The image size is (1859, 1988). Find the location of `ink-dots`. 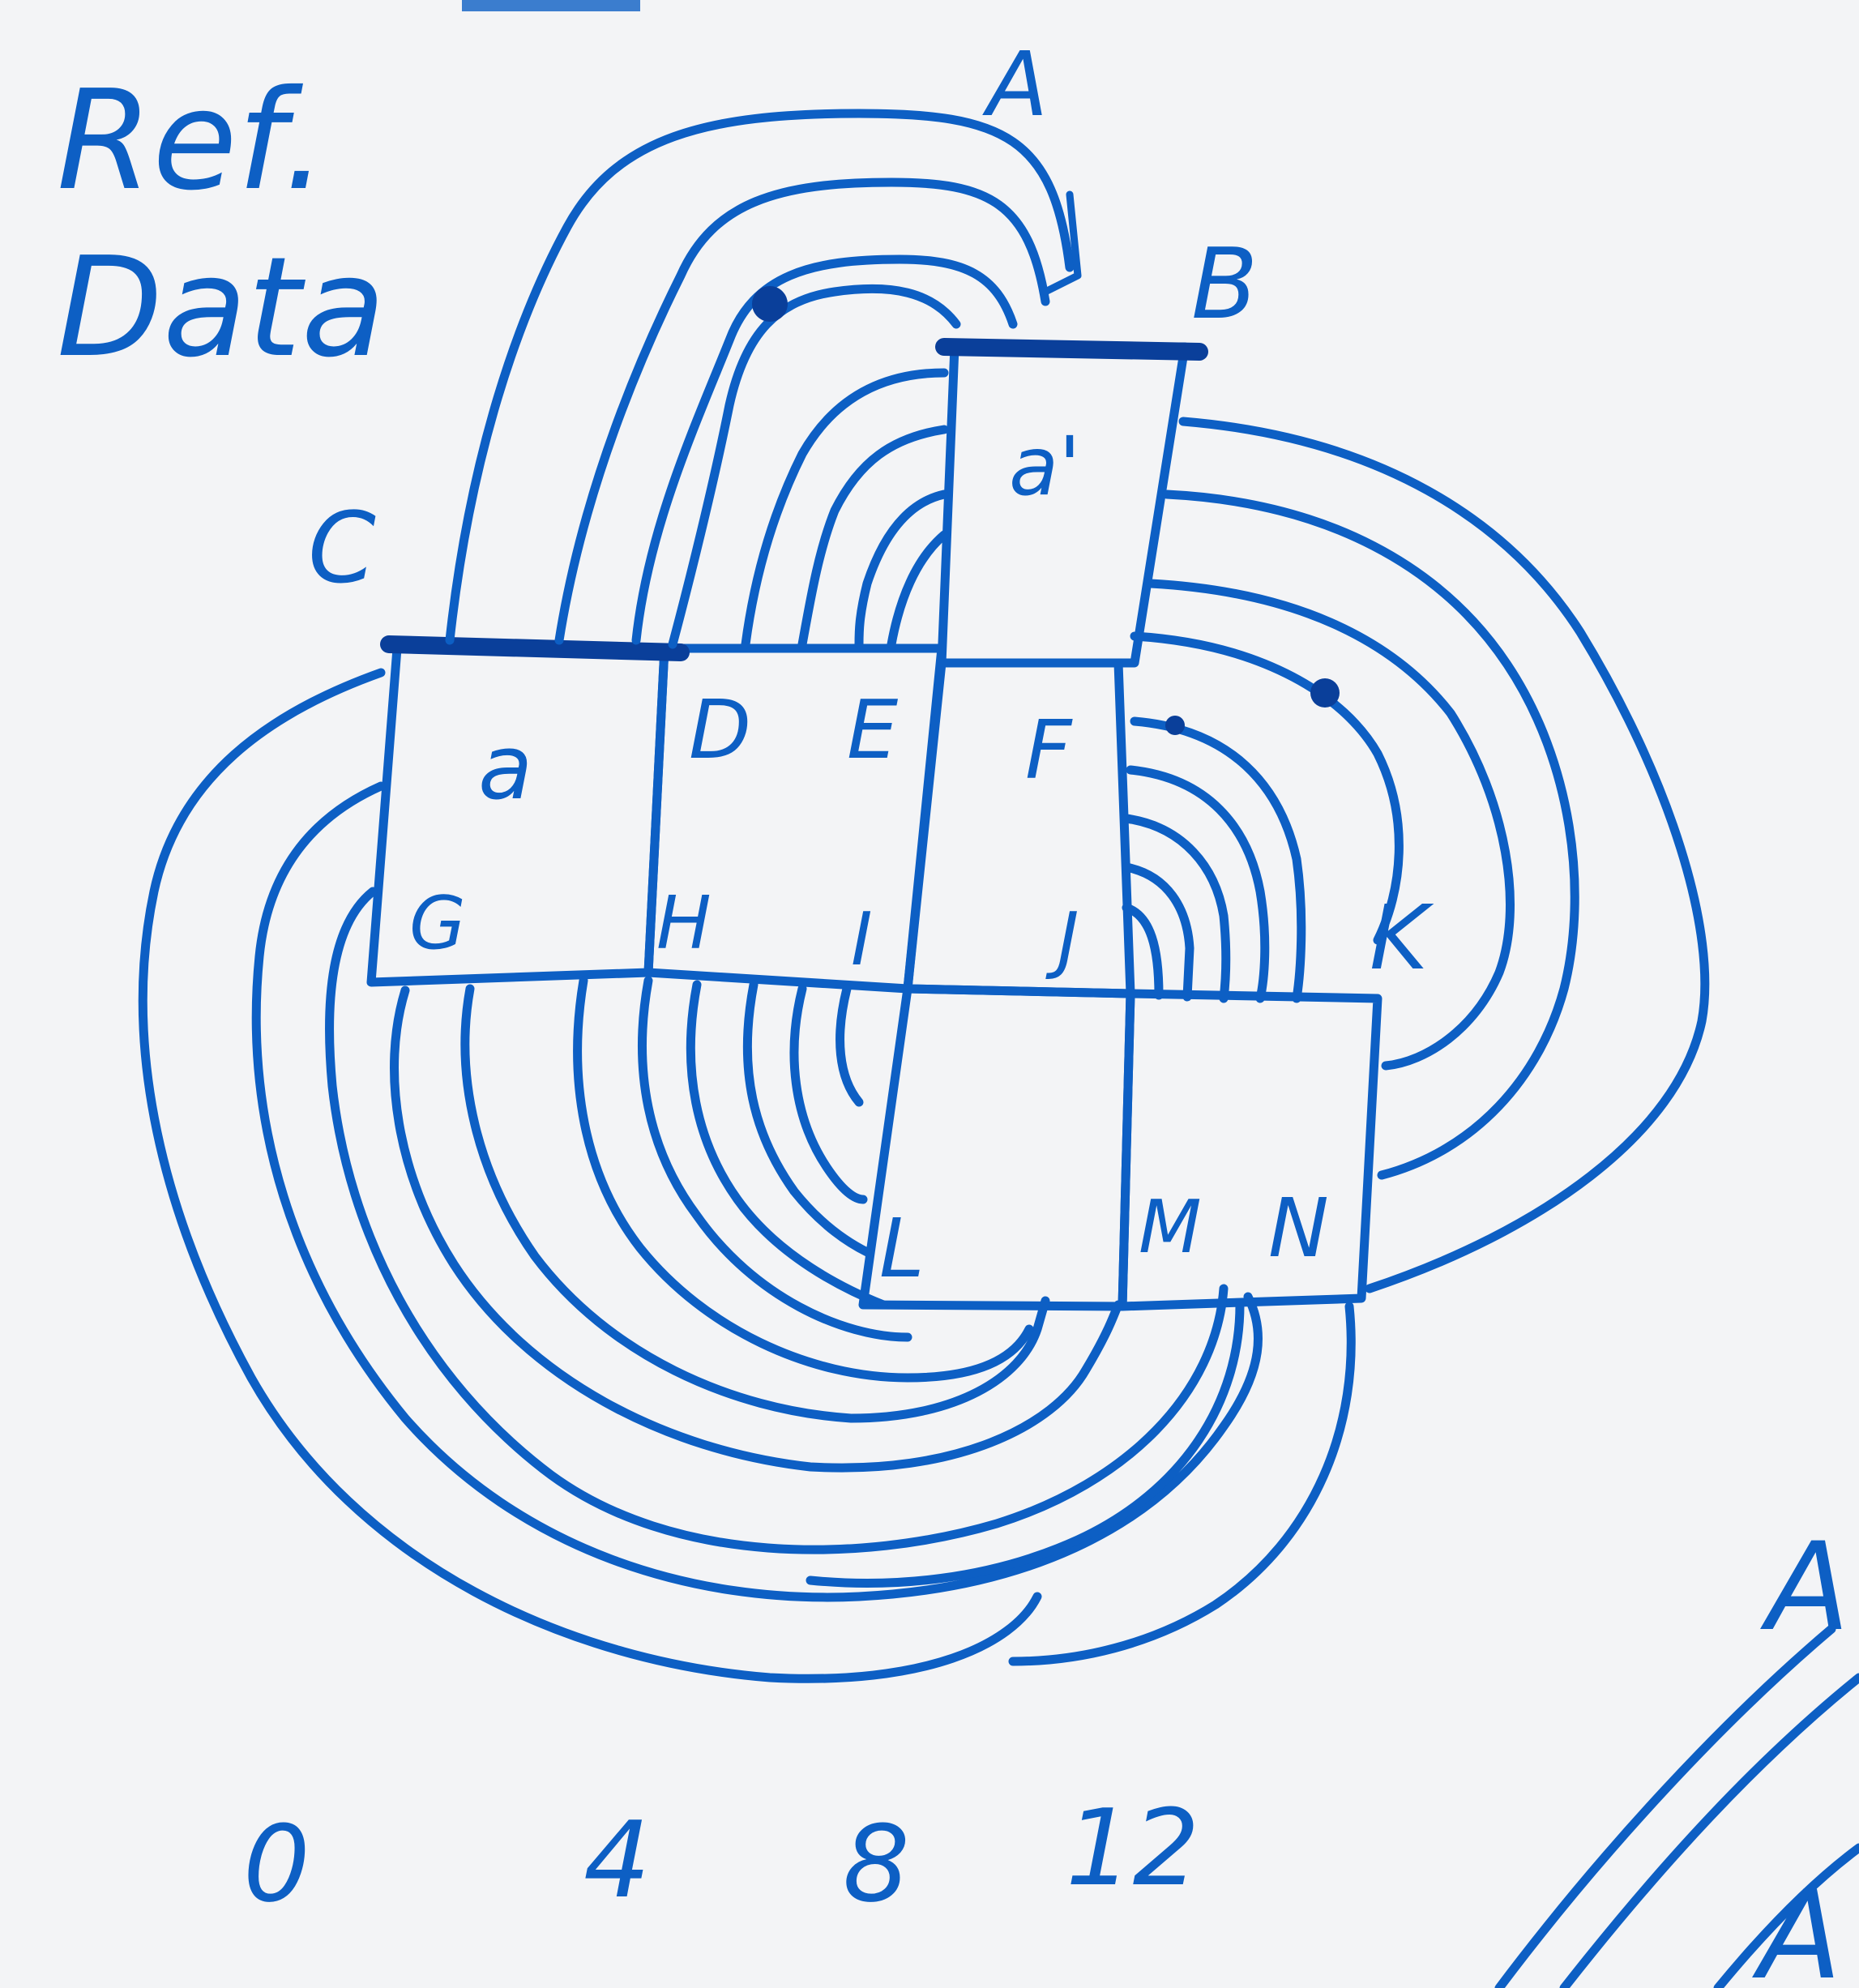

ink-dots is located at coordinates (1046, 510).